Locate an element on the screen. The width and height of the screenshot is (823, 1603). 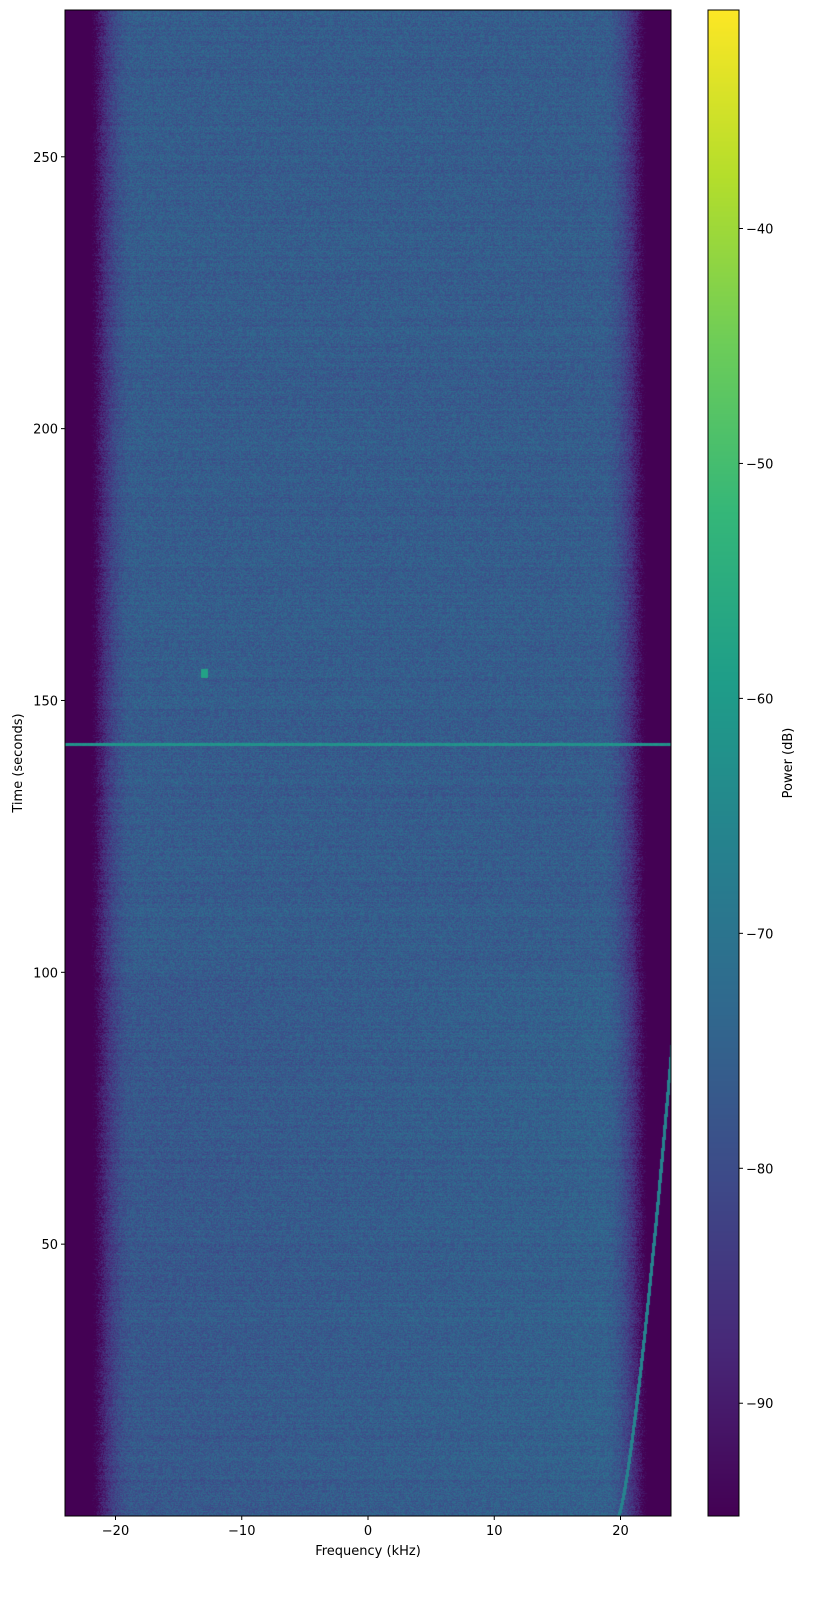
y-tick-label: 250 is located at coordinates (45, 158).